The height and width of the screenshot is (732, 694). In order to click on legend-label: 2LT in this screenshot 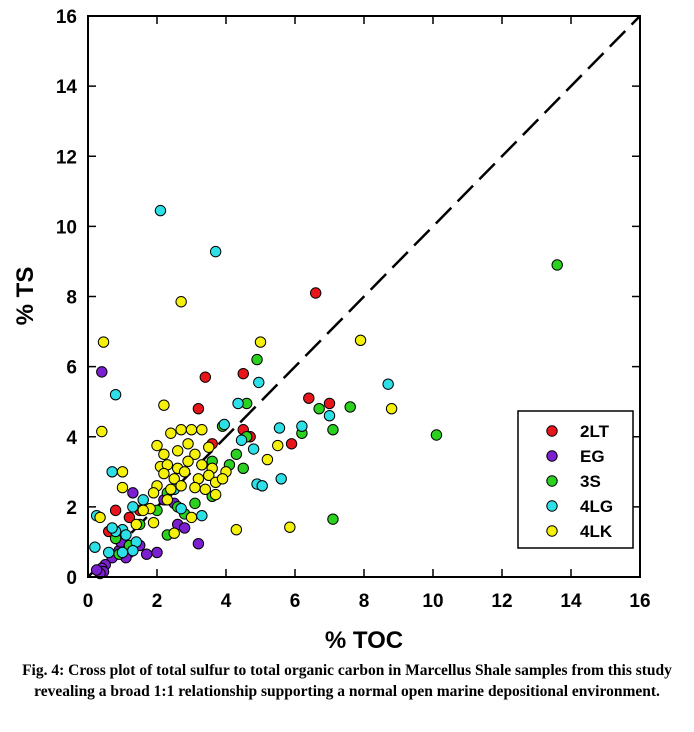, I will do `click(595, 431)`.